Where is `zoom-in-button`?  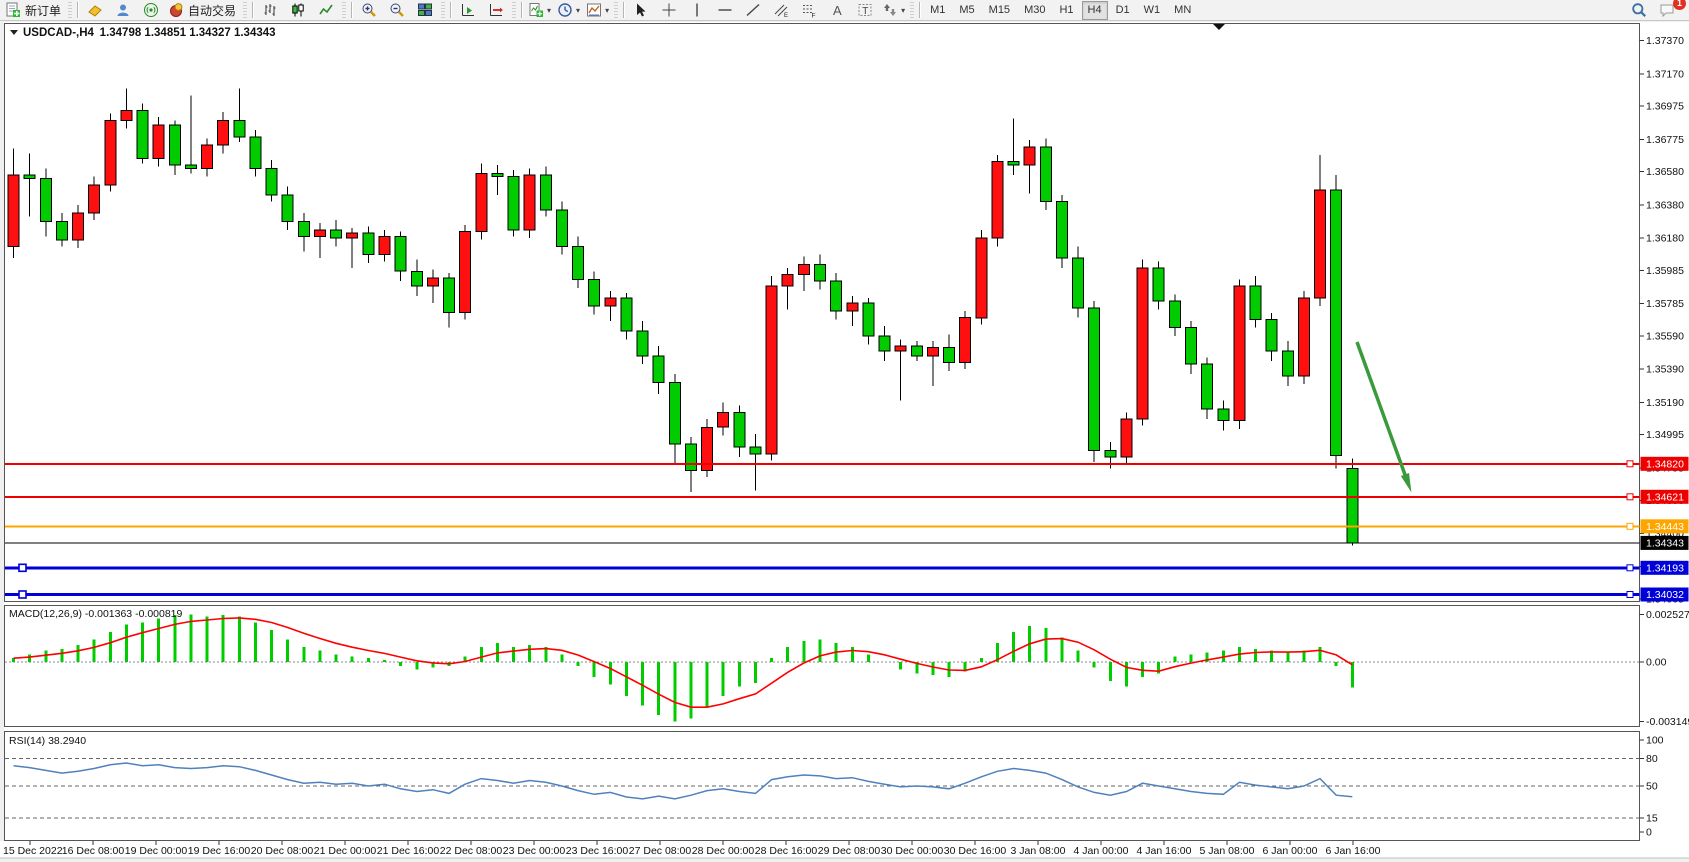 zoom-in-button is located at coordinates (369, 10).